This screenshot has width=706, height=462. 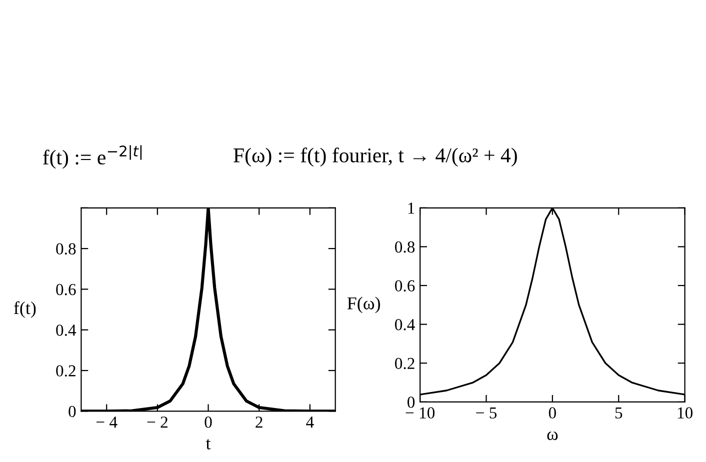 What do you see at coordinates (685, 413) in the screenshot?
I see `x-tick-label: 10` at bounding box center [685, 413].